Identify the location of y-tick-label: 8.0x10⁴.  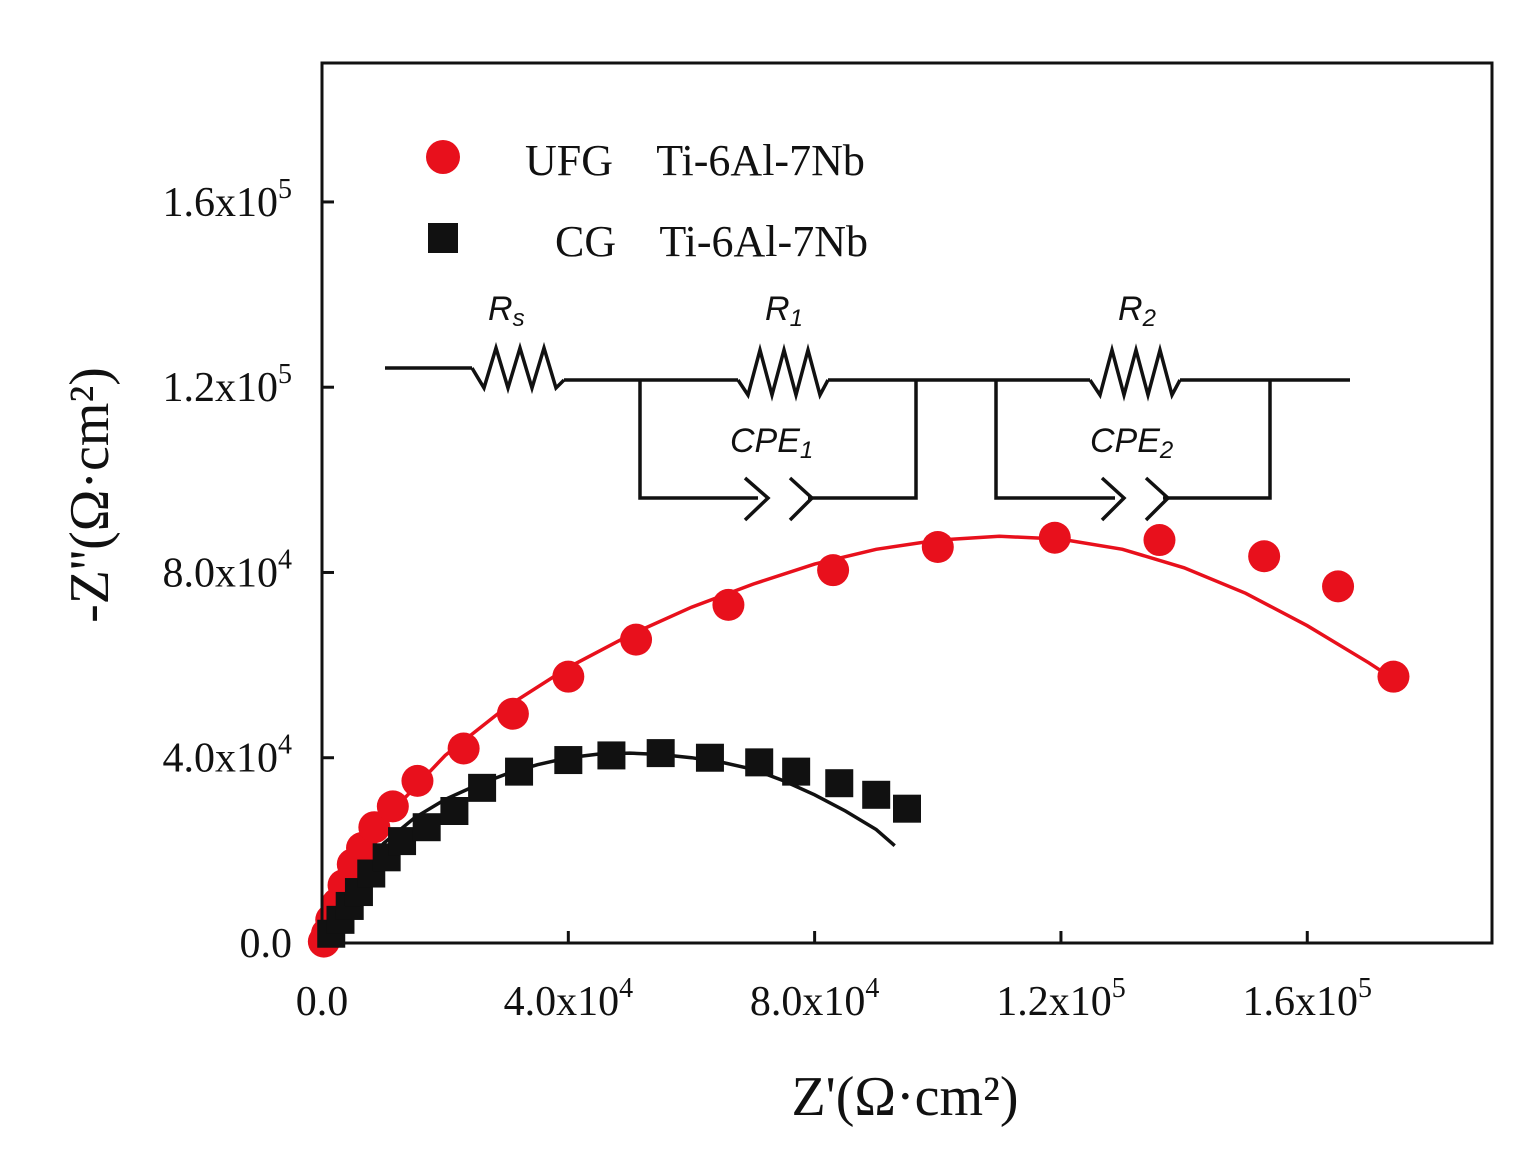
(228, 570).